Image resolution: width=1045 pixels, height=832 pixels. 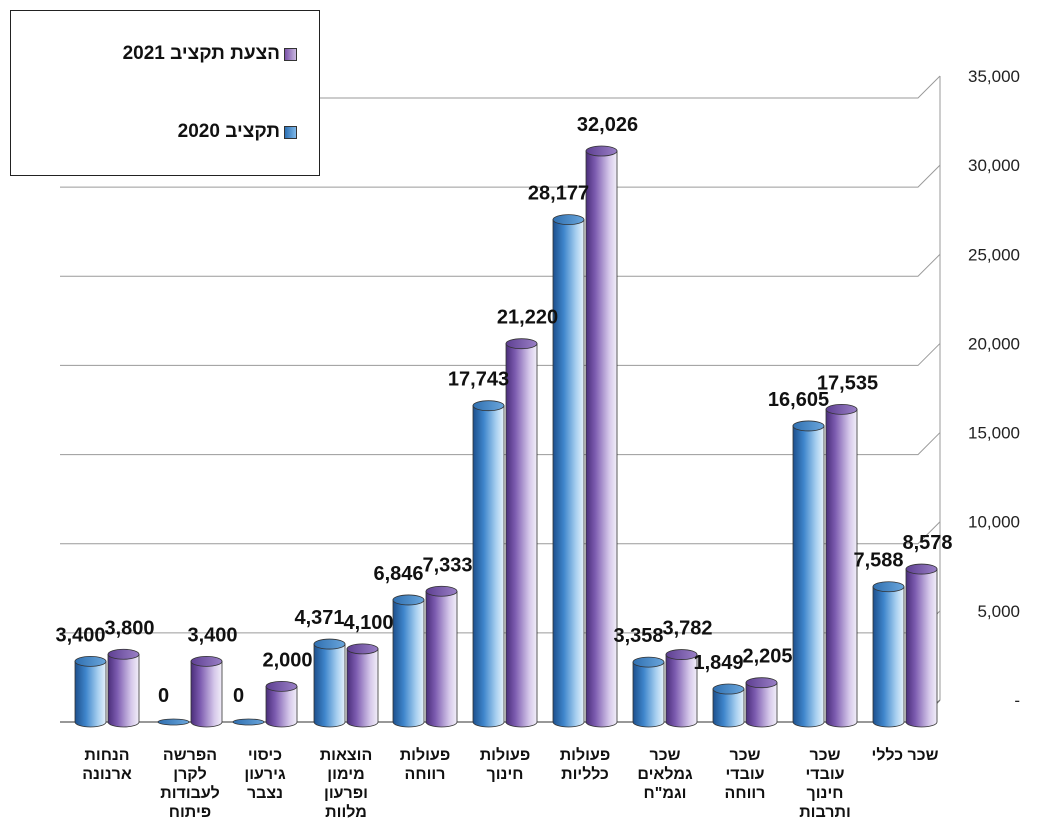 I want to click on legend-item-2021: הצעת תקציב 2021, so click(x=210, y=54).